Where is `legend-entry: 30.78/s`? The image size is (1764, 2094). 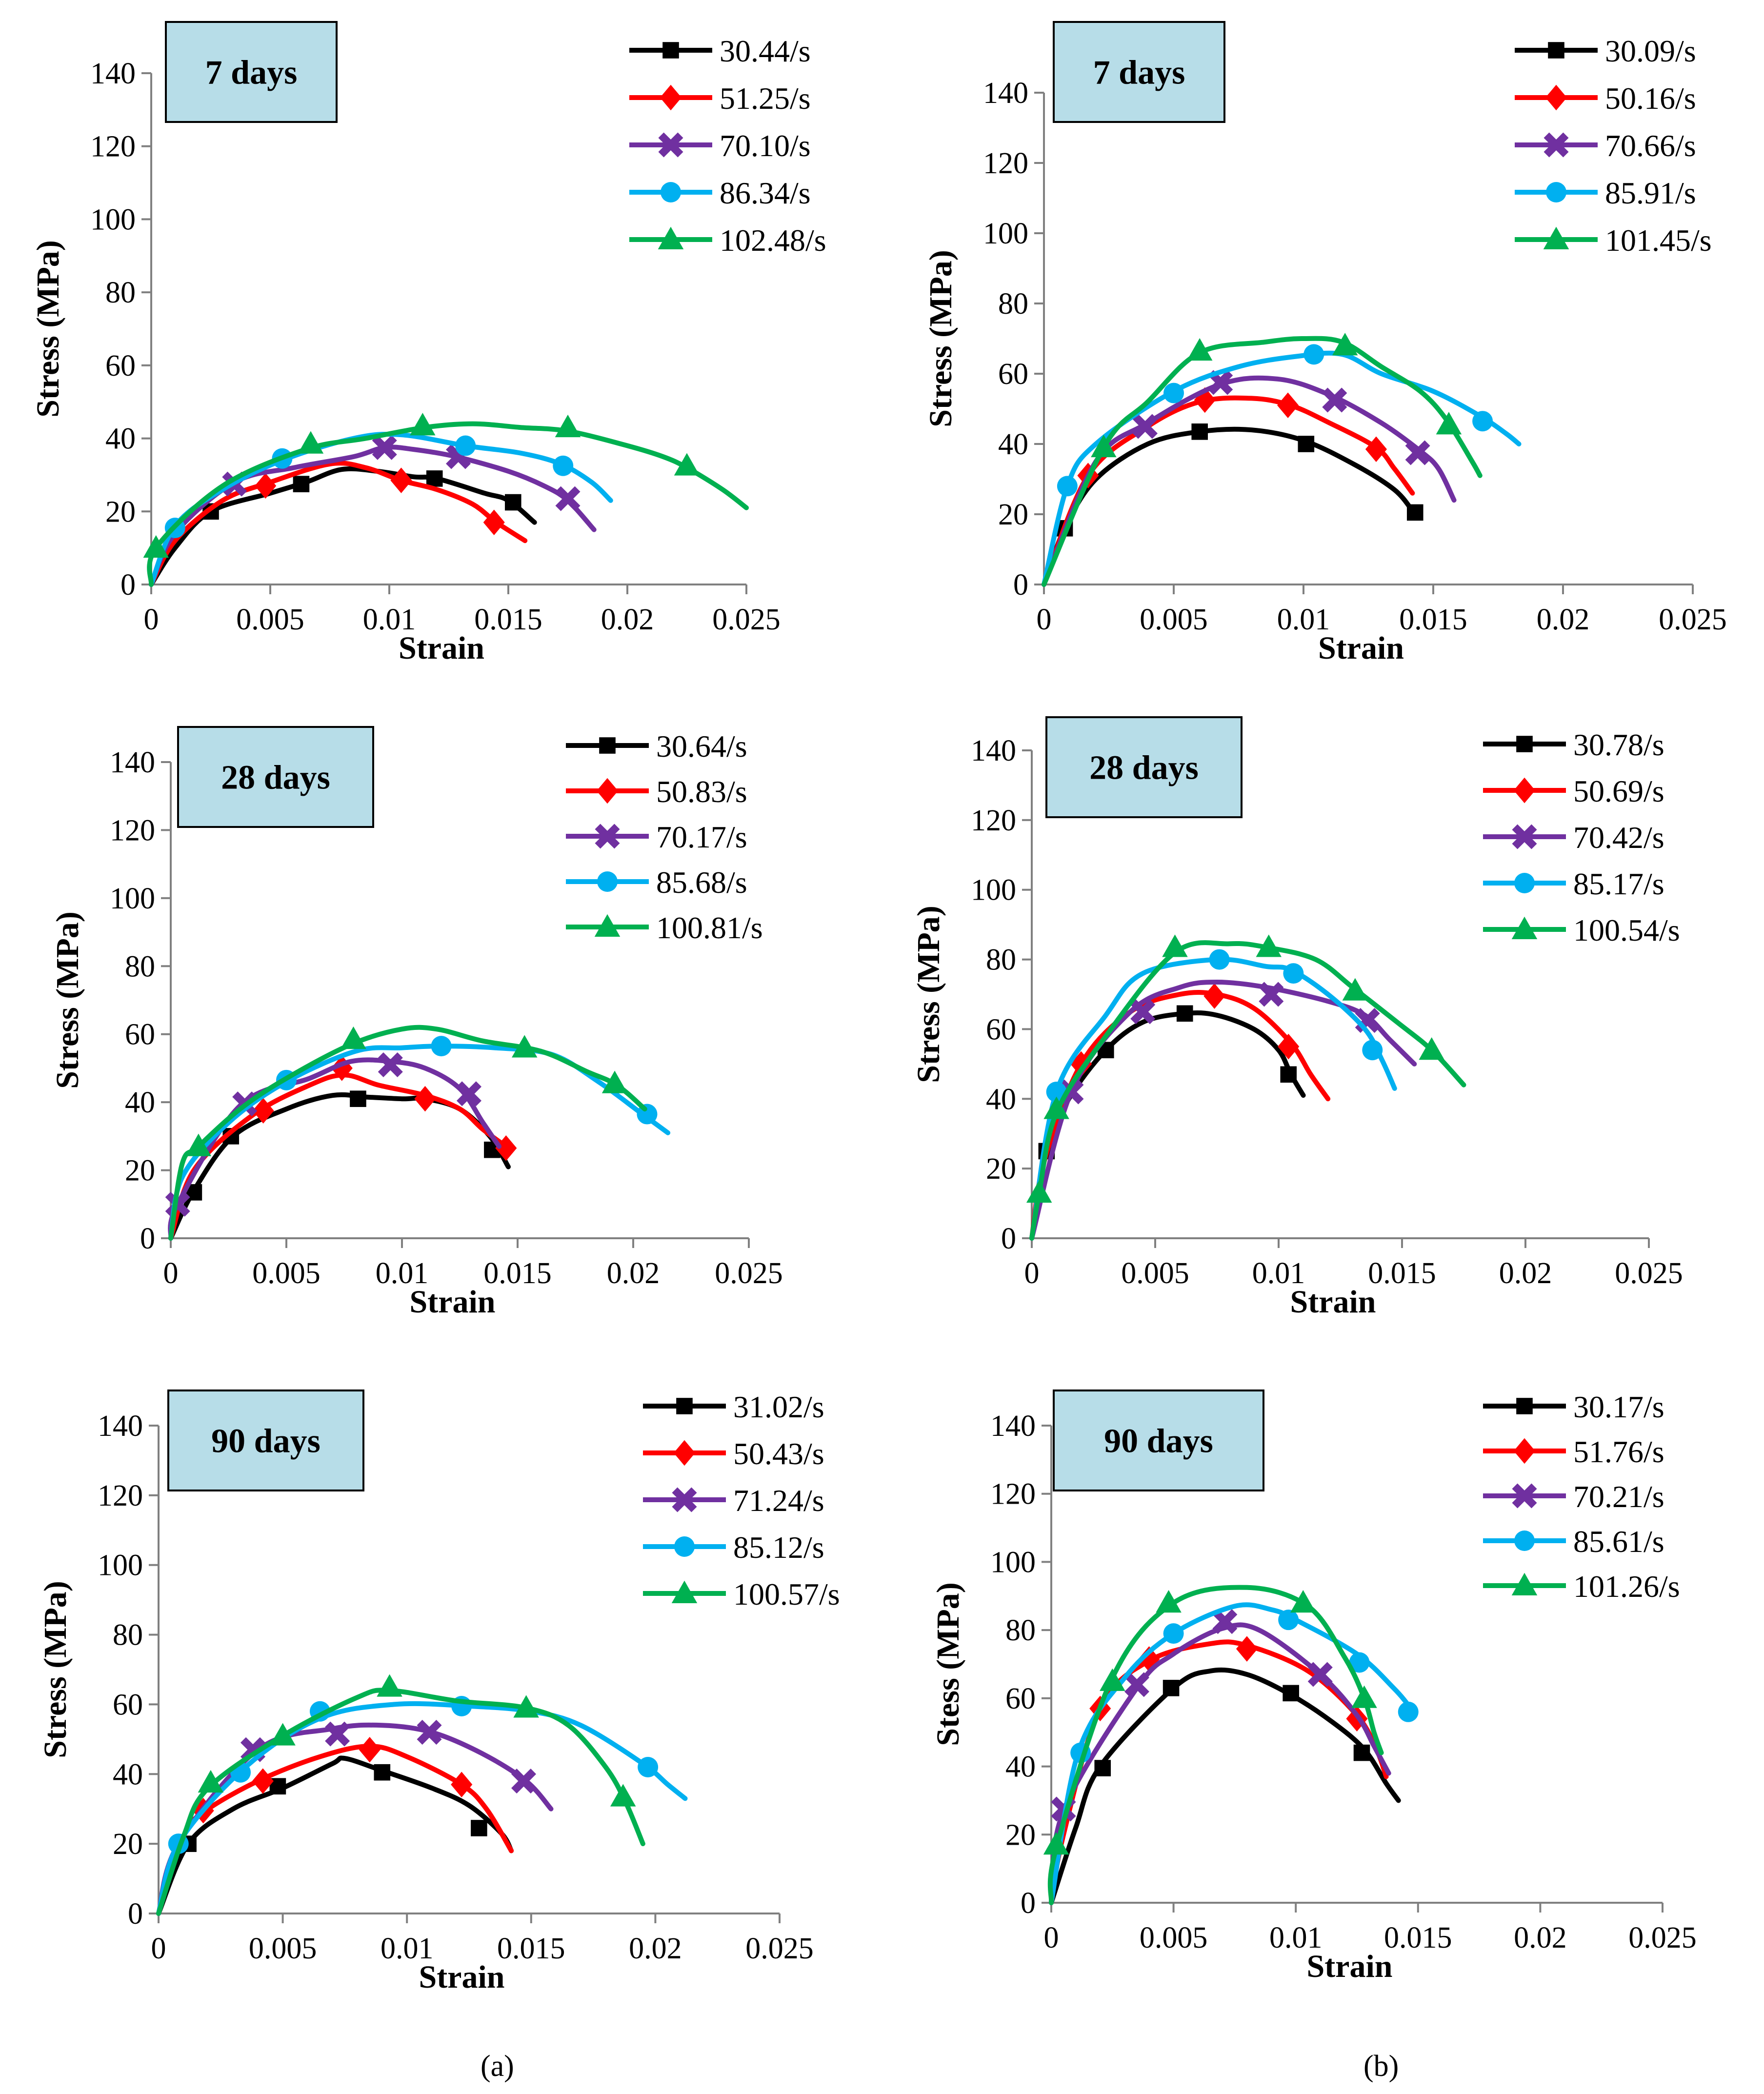 legend-entry: 30.78/s is located at coordinates (1573, 744).